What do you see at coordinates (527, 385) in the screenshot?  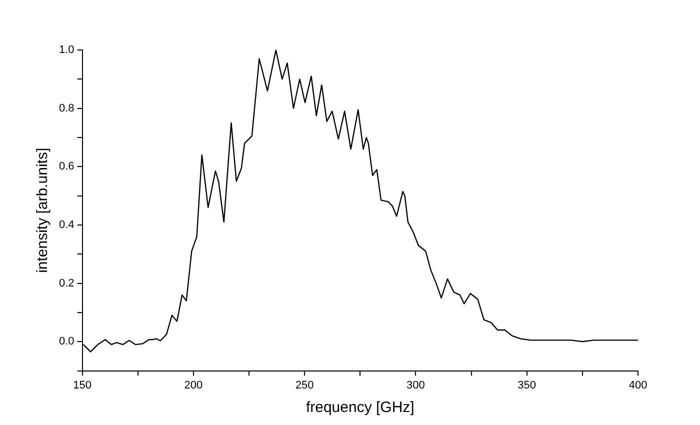 I see `x-tick-label: 350` at bounding box center [527, 385].